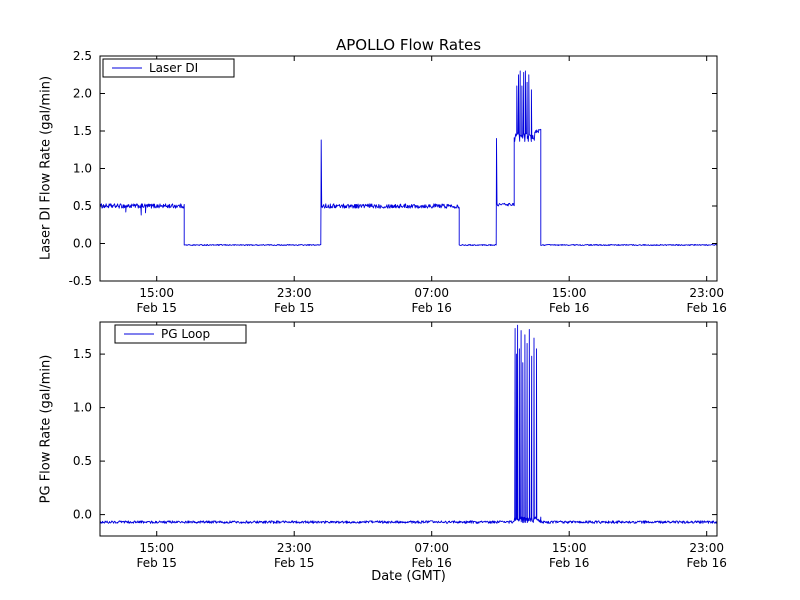 The height and width of the screenshot is (600, 800). What do you see at coordinates (173, 68) in the screenshot?
I see `legend-label: Laser DI` at bounding box center [173, 68].